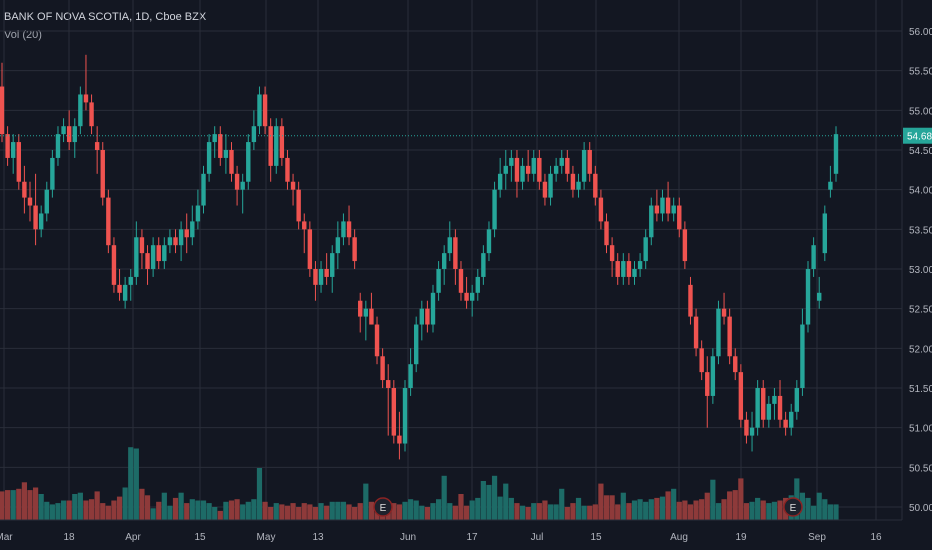 The height and width of the screenshot is (550, 932). What do you see at coordinates (318, 537) in the screenshot?
I see `x-tick-label: 13` at bounding box center [318, 537].